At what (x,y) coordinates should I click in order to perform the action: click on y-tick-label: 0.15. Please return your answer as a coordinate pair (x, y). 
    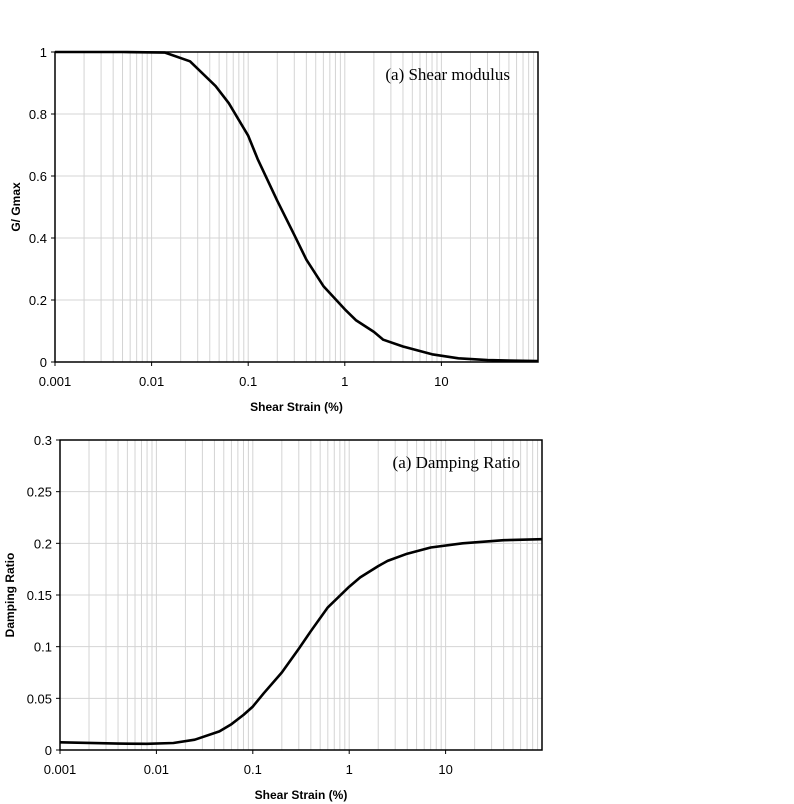
    Looking at the image, I should click on (39, 595).